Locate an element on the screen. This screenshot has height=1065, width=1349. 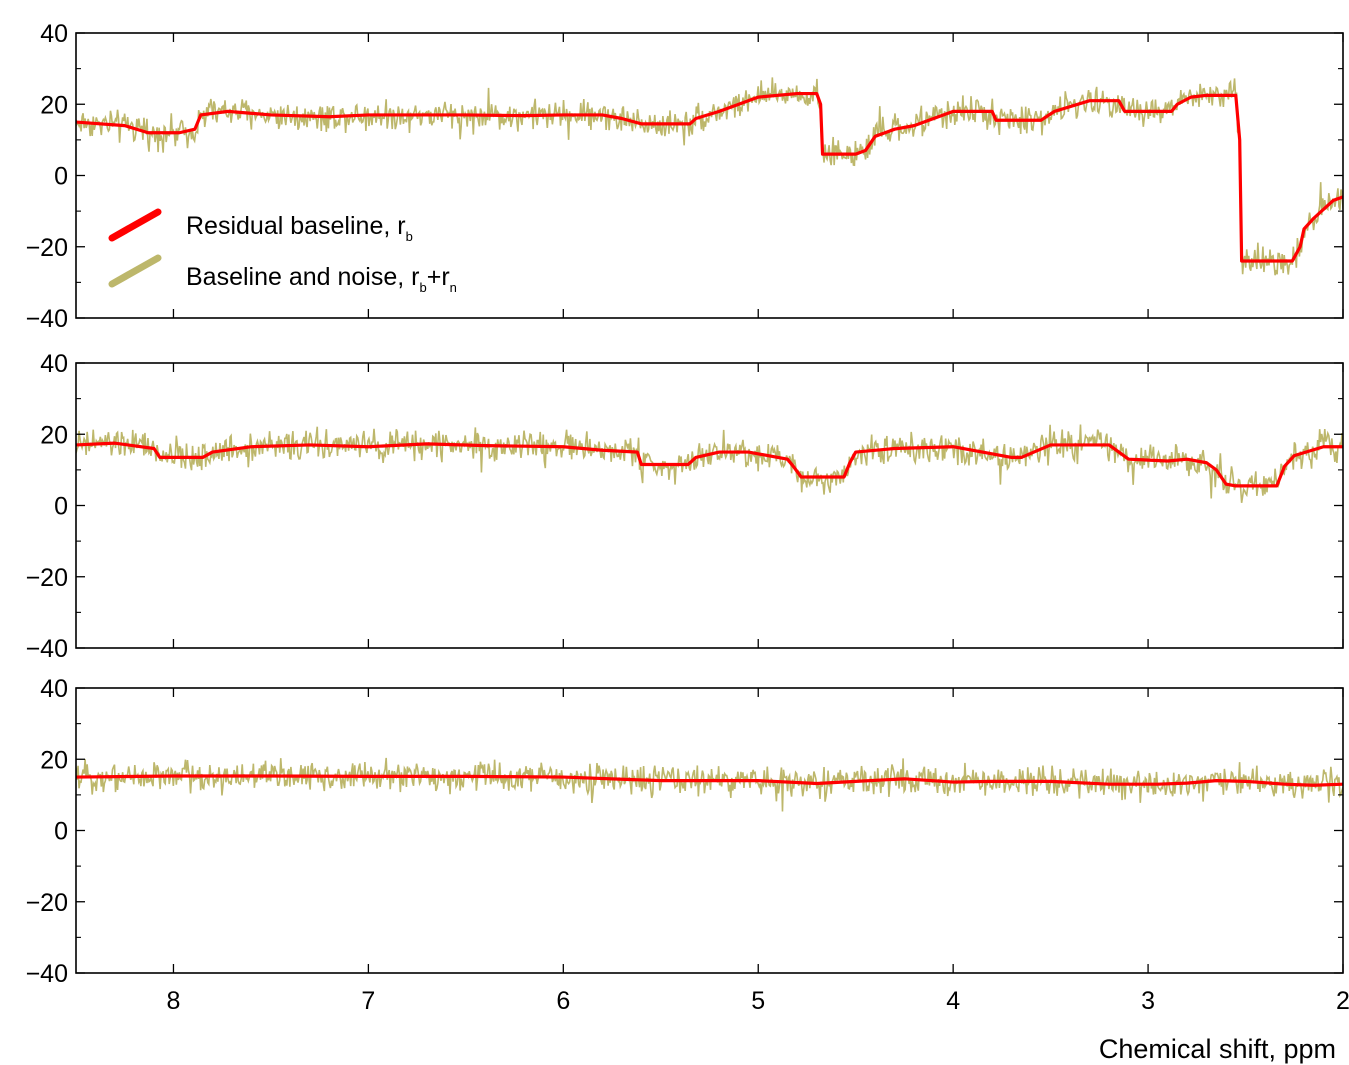
y-tick-label-middle: −40 is located at coordinates (47, 649).